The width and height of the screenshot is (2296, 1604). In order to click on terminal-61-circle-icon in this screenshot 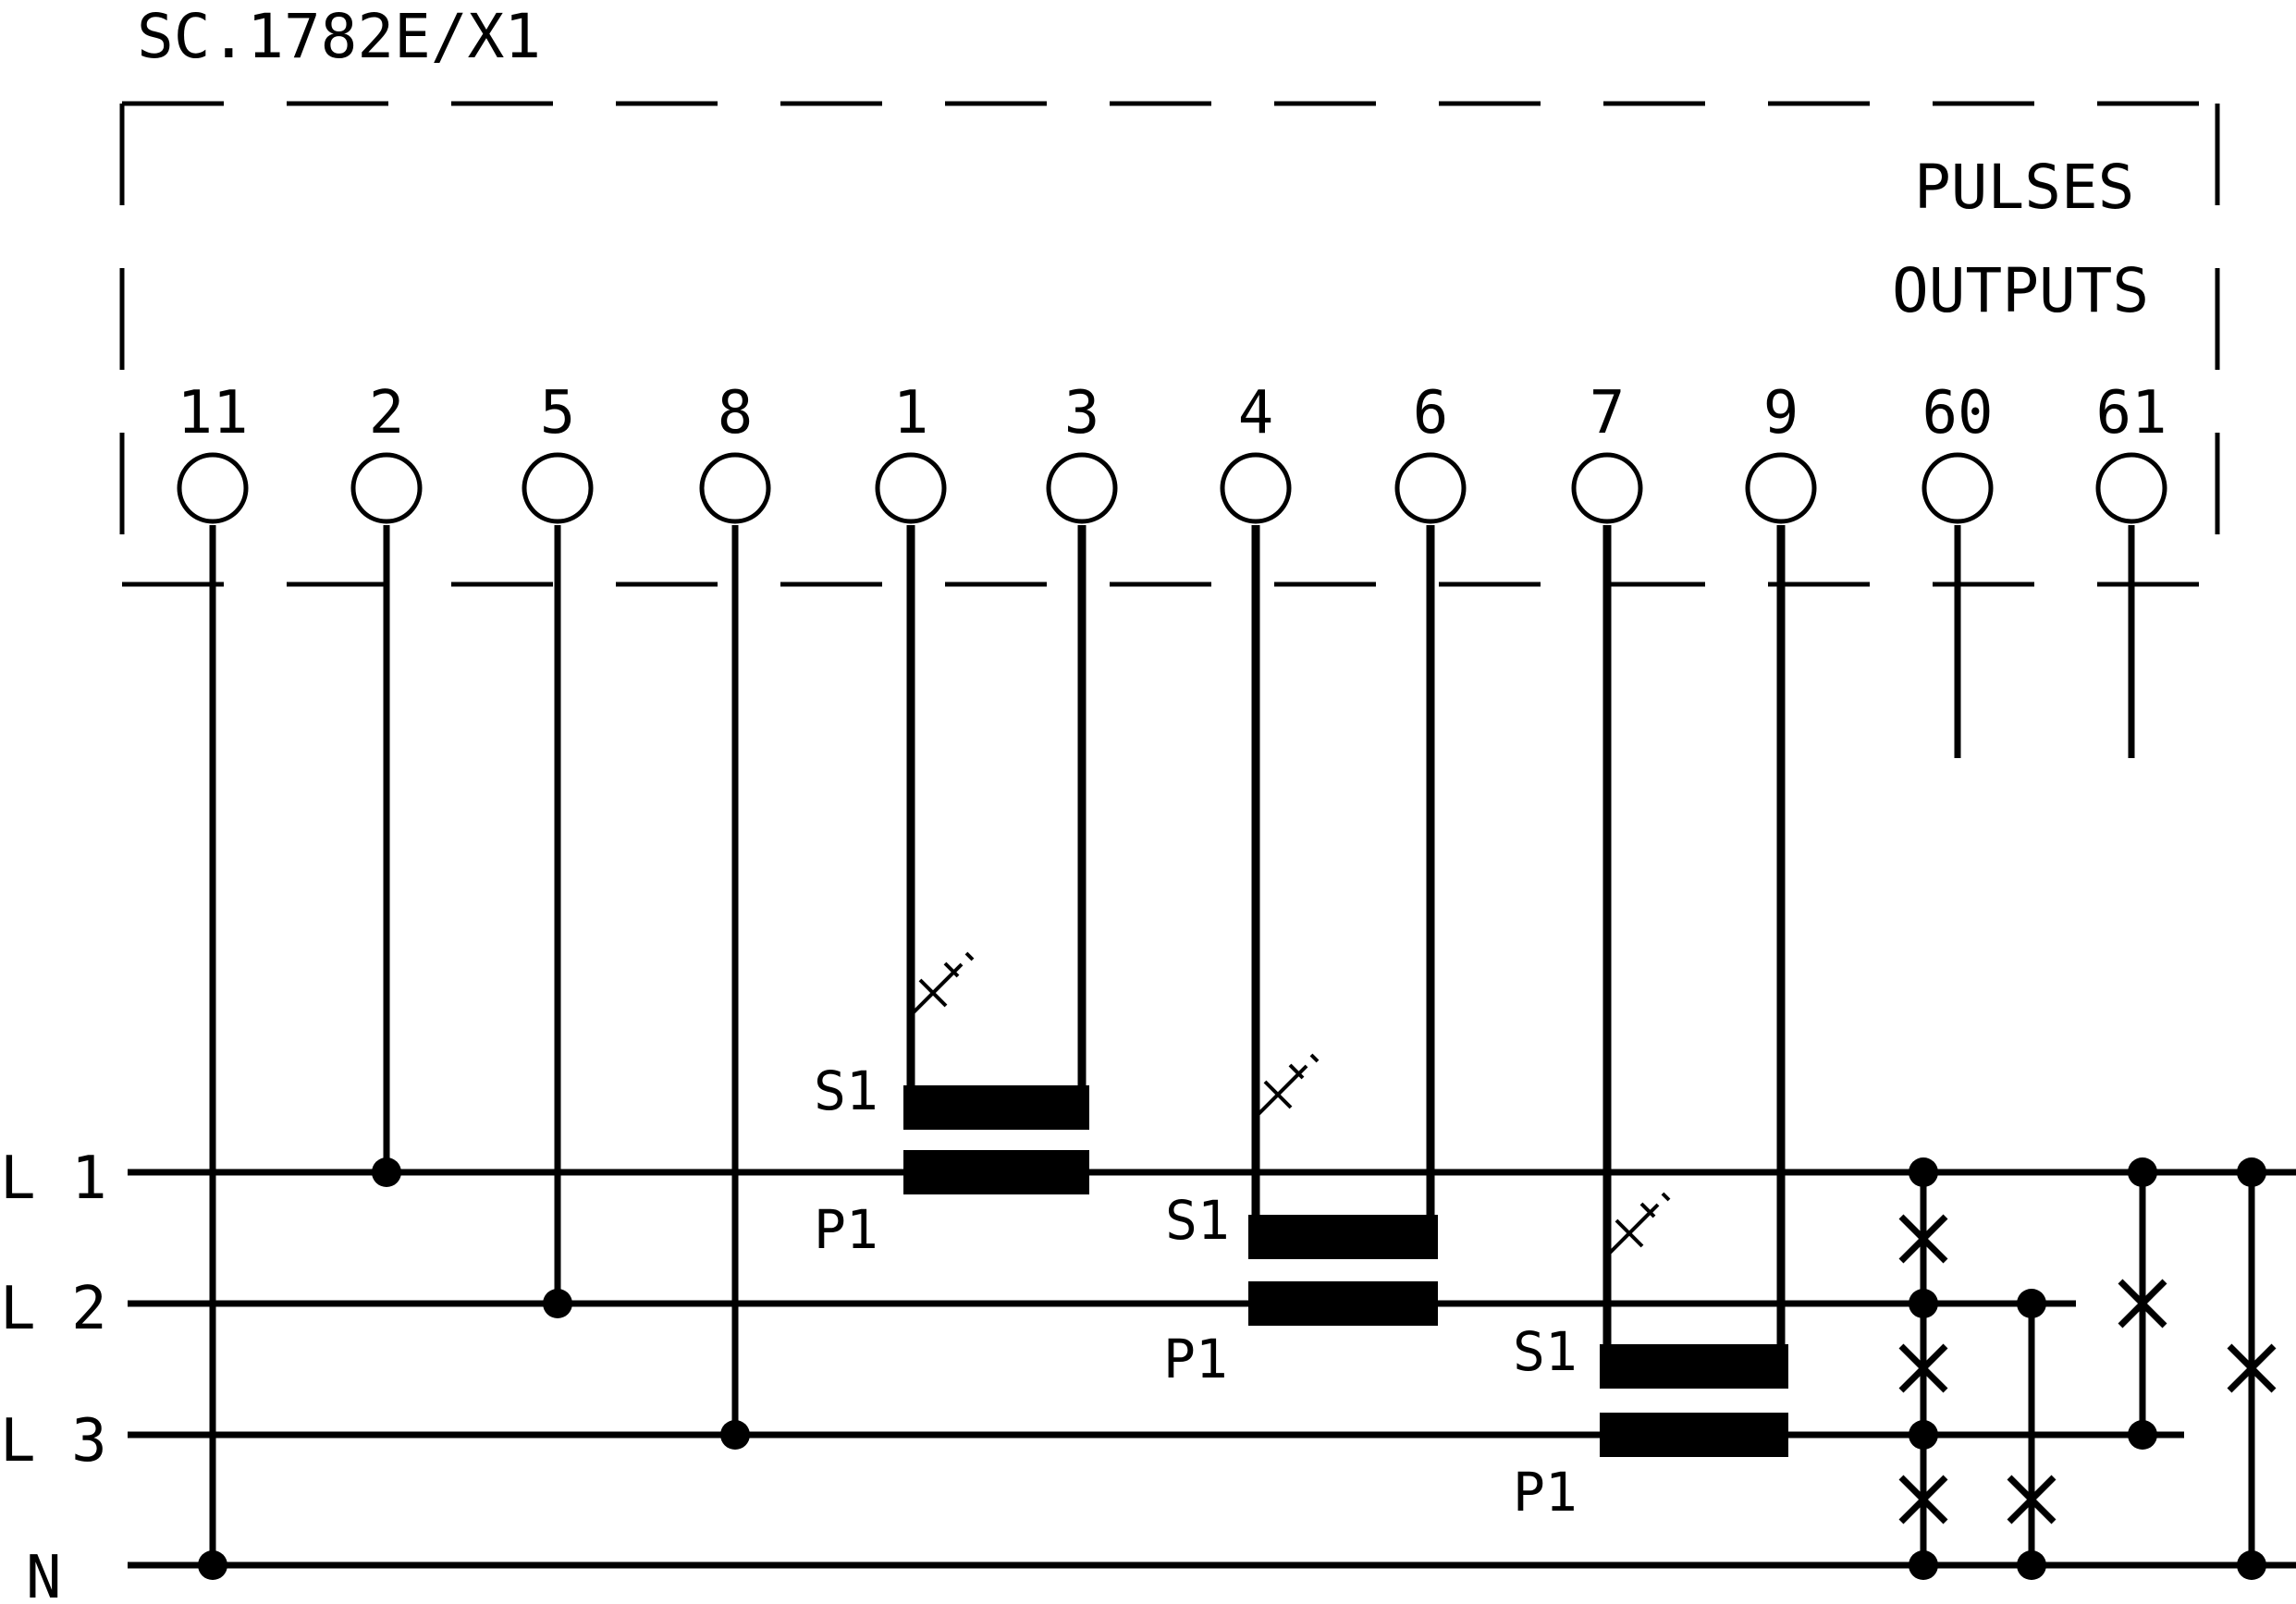, I will do `click(2131, 488)`.